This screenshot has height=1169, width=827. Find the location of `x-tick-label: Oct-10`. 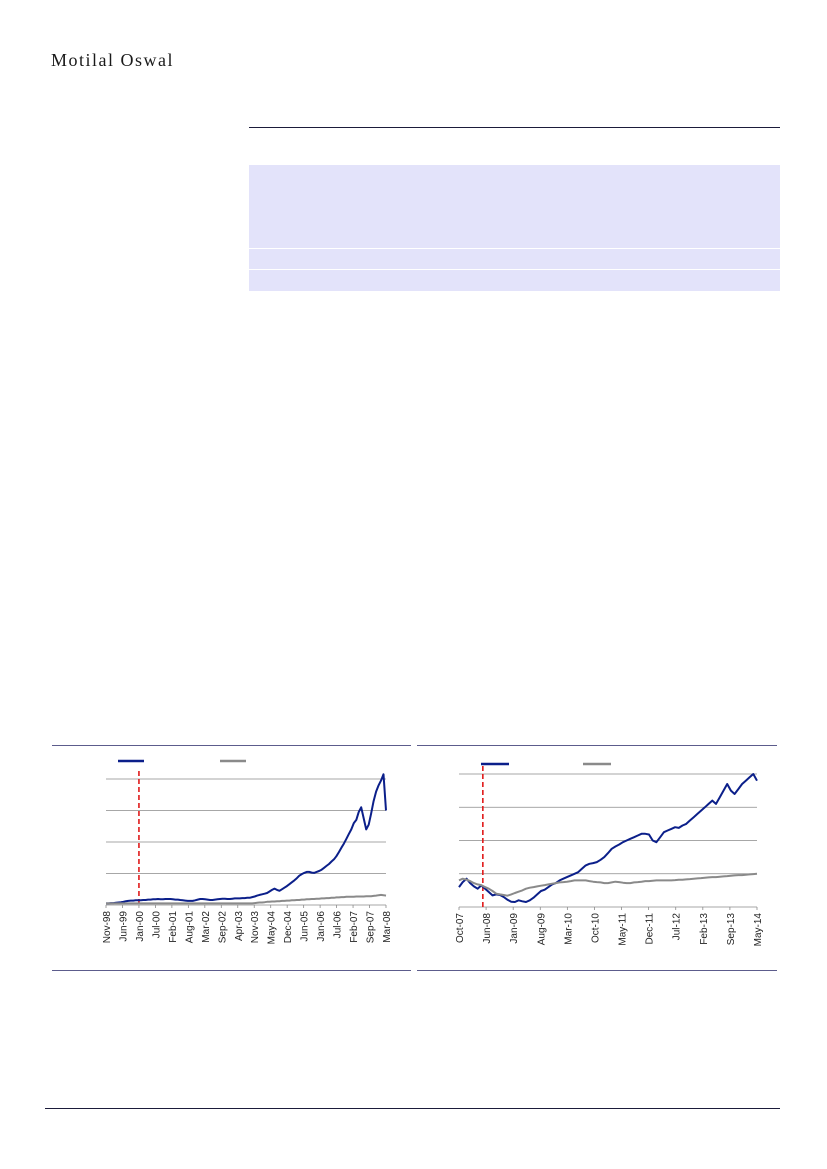

x-tick-label: Oct-10 is located at coordinates (595, 928).